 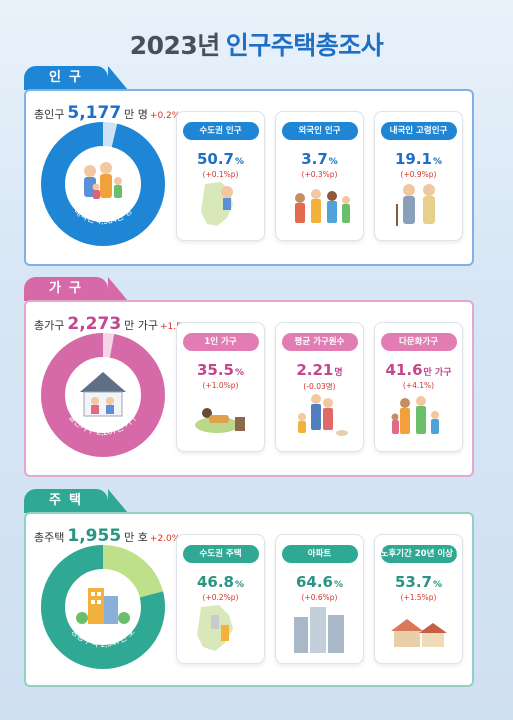 What do you see at coordinates (415, 415) in the screenshot?
I see `multicultural-family-icon` at bounding box center [415, 415].